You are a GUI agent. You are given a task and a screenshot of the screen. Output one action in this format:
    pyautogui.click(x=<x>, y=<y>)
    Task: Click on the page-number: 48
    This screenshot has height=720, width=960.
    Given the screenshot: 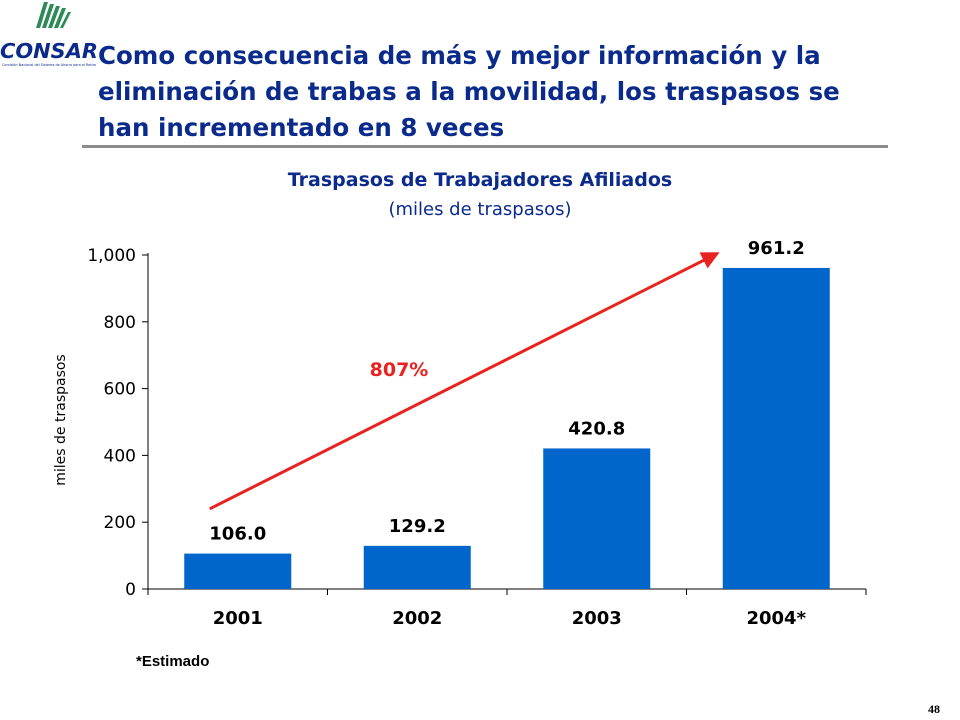 What is the action you would take?
    pyautogui.click(x=934, y=709)
    